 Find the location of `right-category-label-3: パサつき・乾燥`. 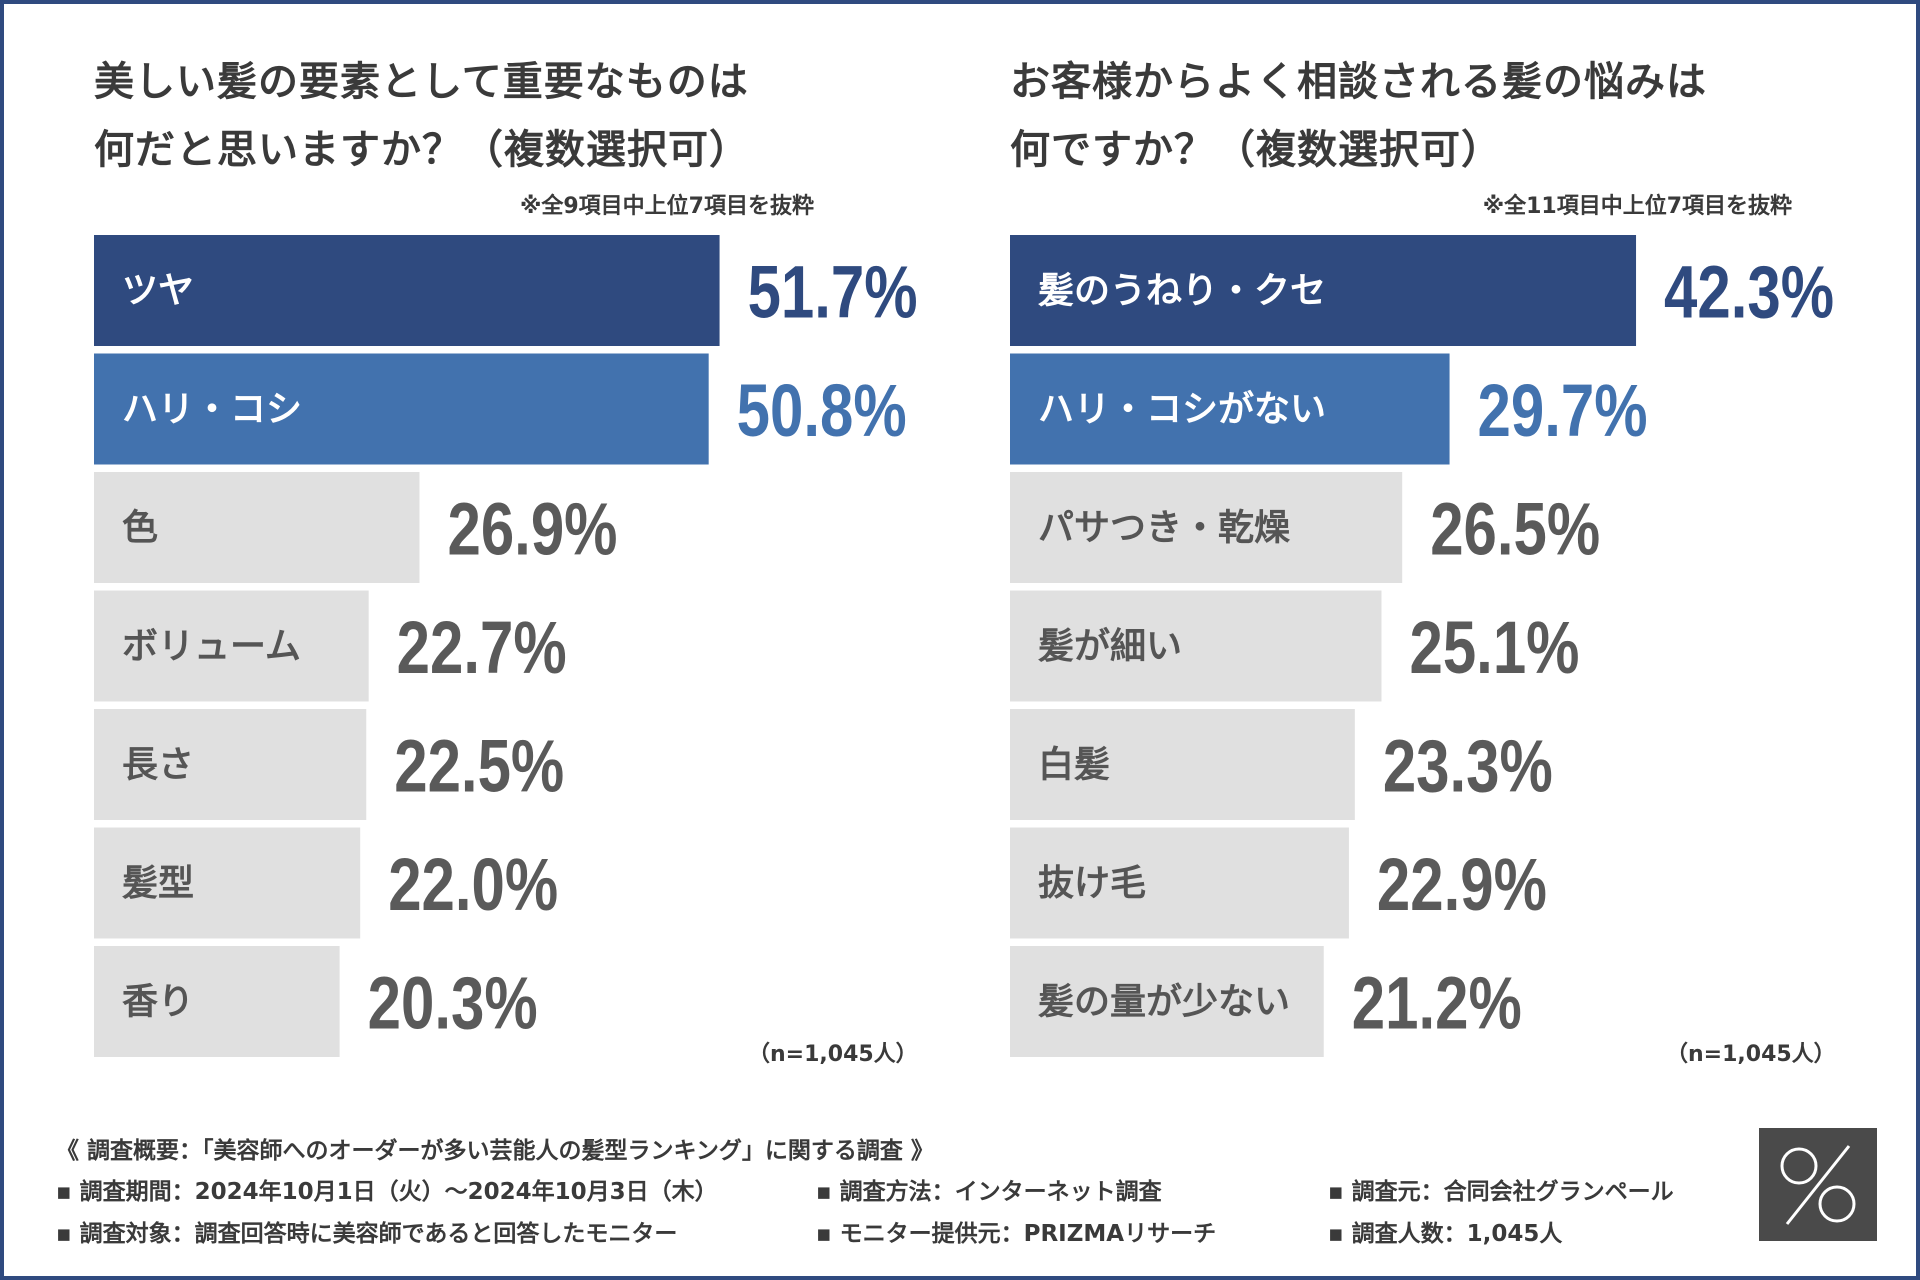

right-category-label-3: パサつき・乾燥 is located at coordinates (1164, 528).